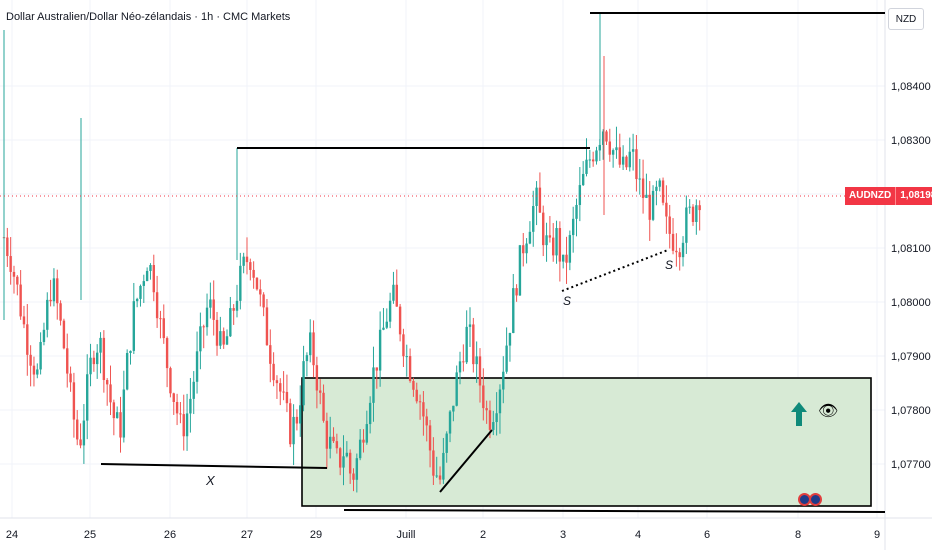  I want to click on price-tick-label: 1,08300, so click(911, 141).